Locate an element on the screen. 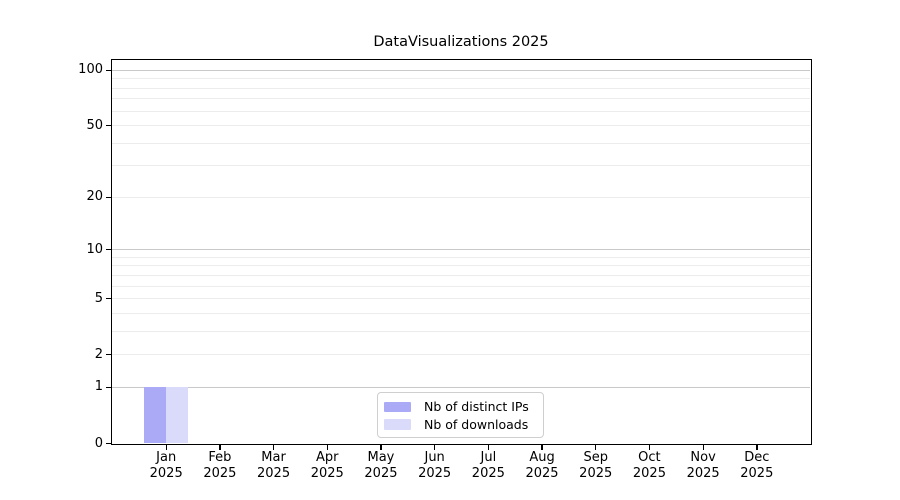  y-tick-label-100: 100 is located at coordinates (90, 70).